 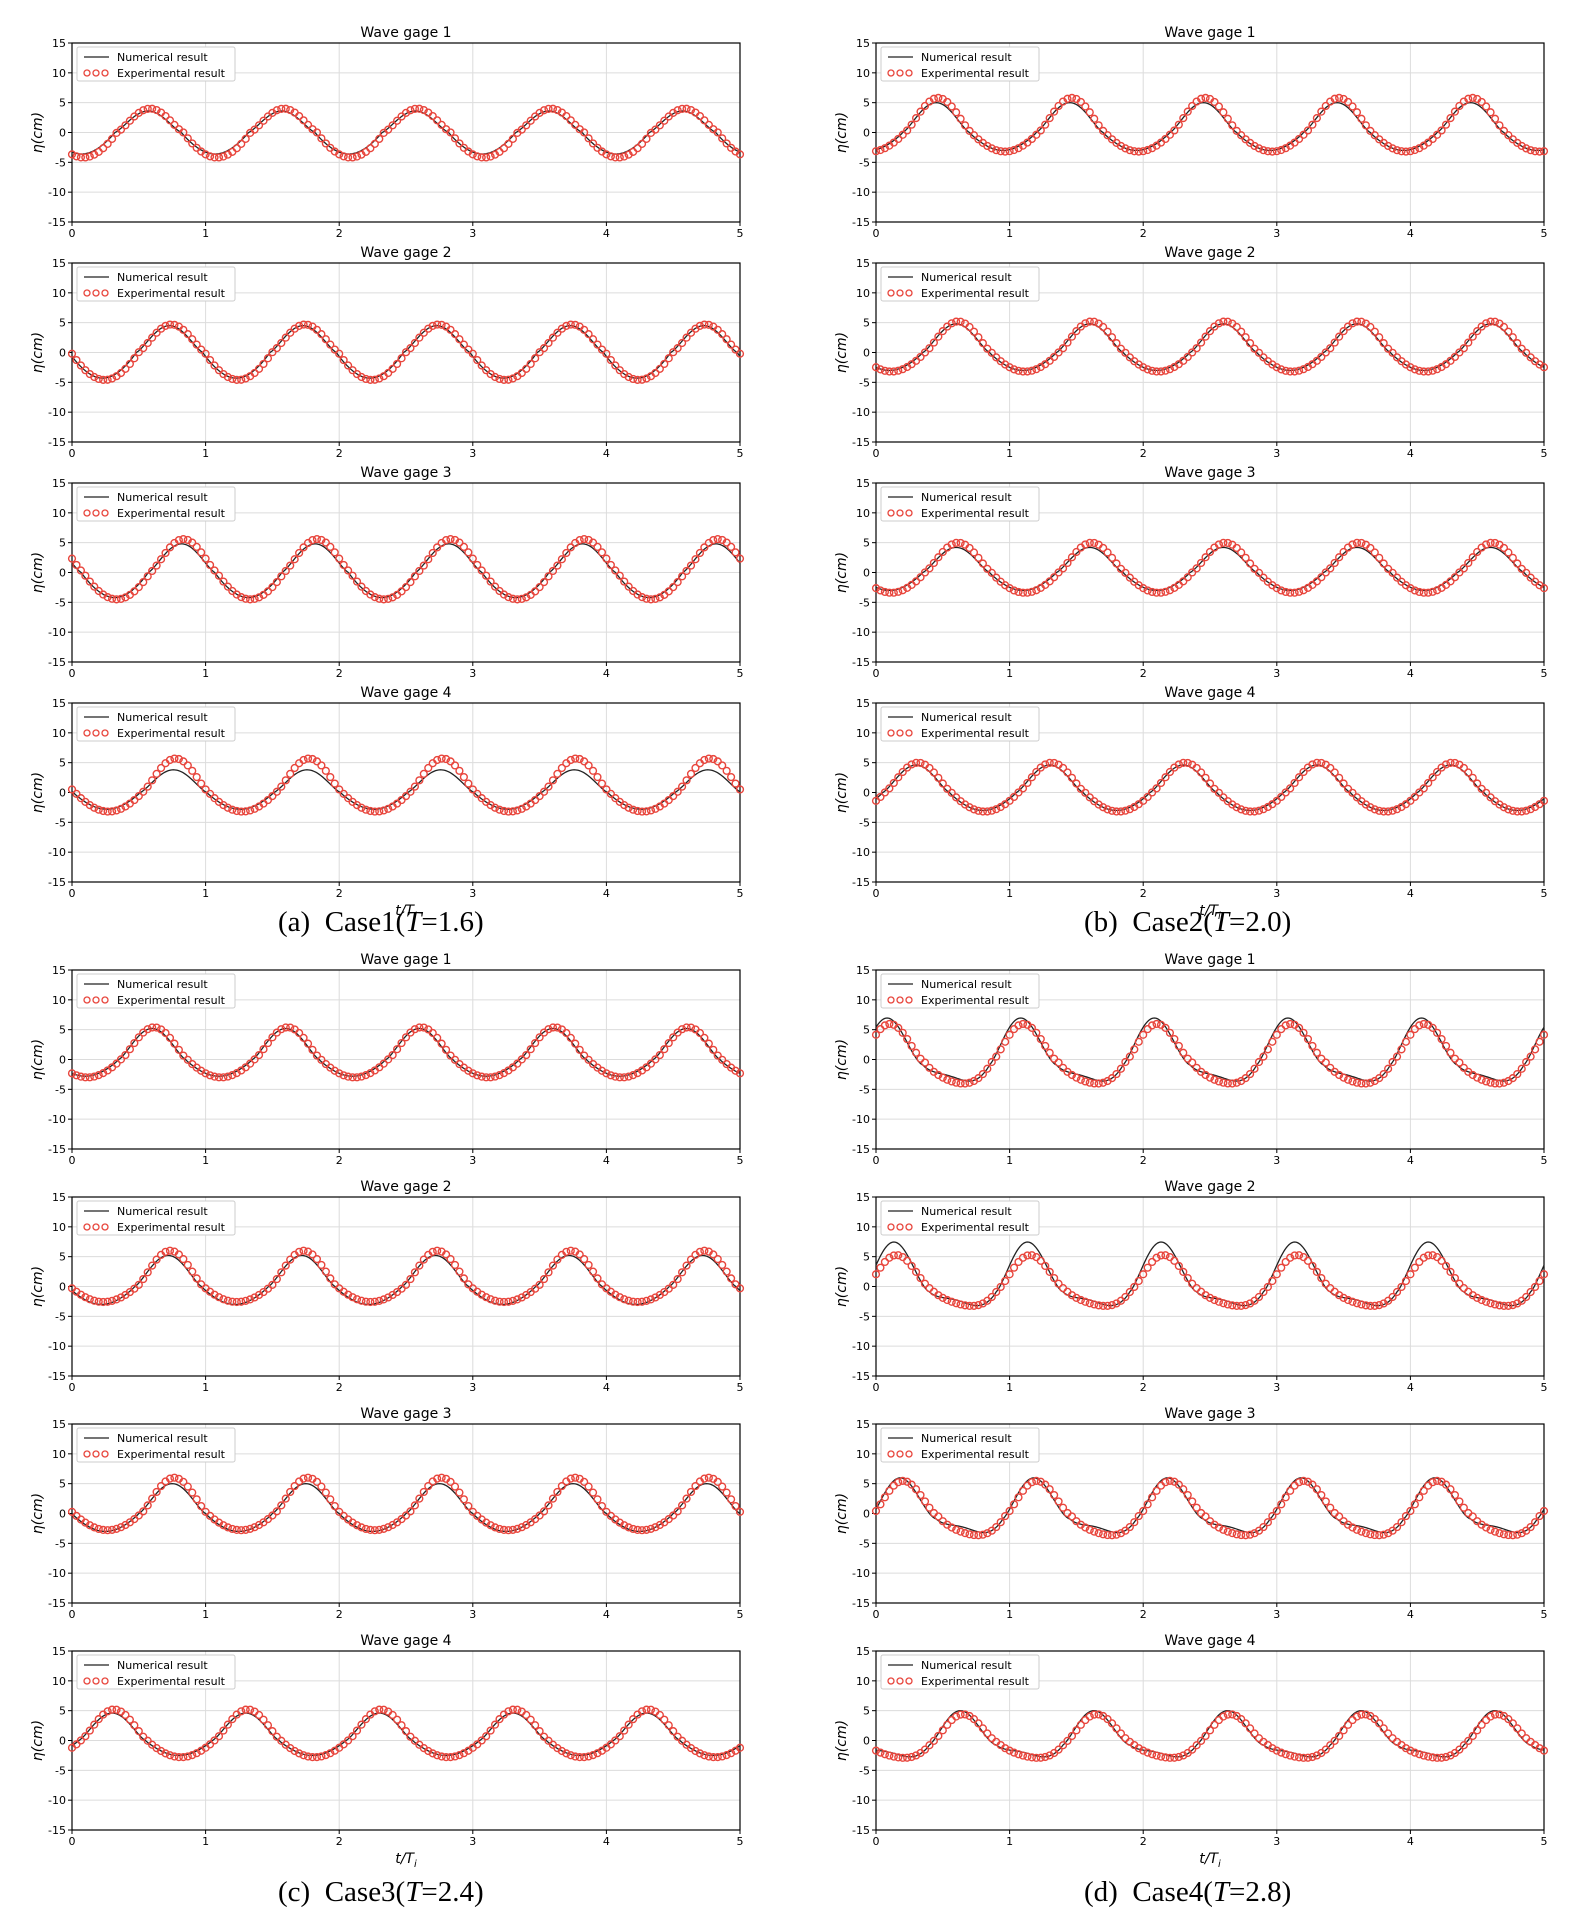 I want to click on numerical-series-line, so click(x=406, y=789).